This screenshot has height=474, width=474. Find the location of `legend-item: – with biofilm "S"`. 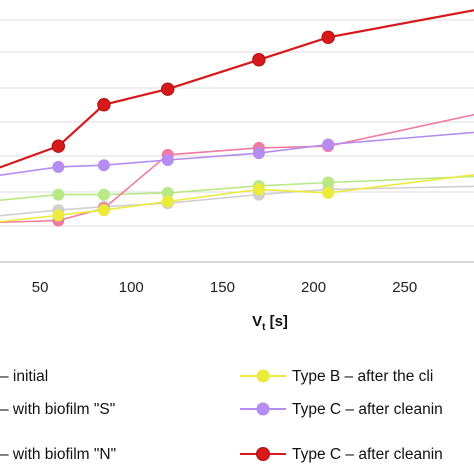

legend-item: – with biofilm "S" is located at coordinates (57, 409).